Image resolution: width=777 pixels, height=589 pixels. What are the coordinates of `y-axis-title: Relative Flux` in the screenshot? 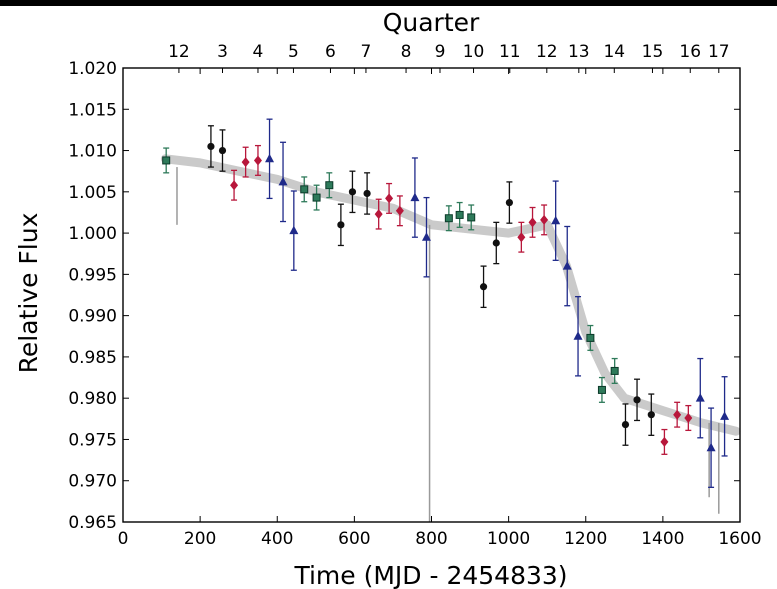 It's located at (28, 293).